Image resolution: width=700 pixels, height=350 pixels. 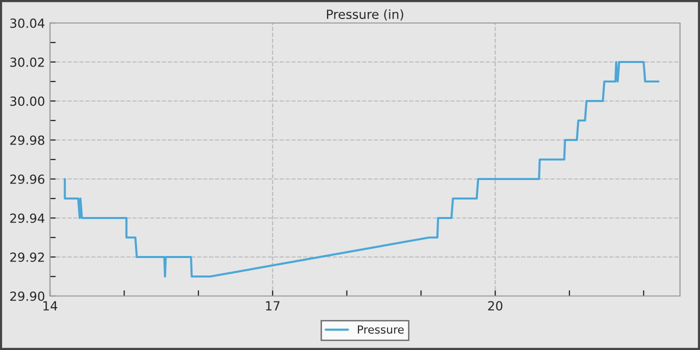 I want to click on y-tick-label: 29.90, so click(x=27, y=296).